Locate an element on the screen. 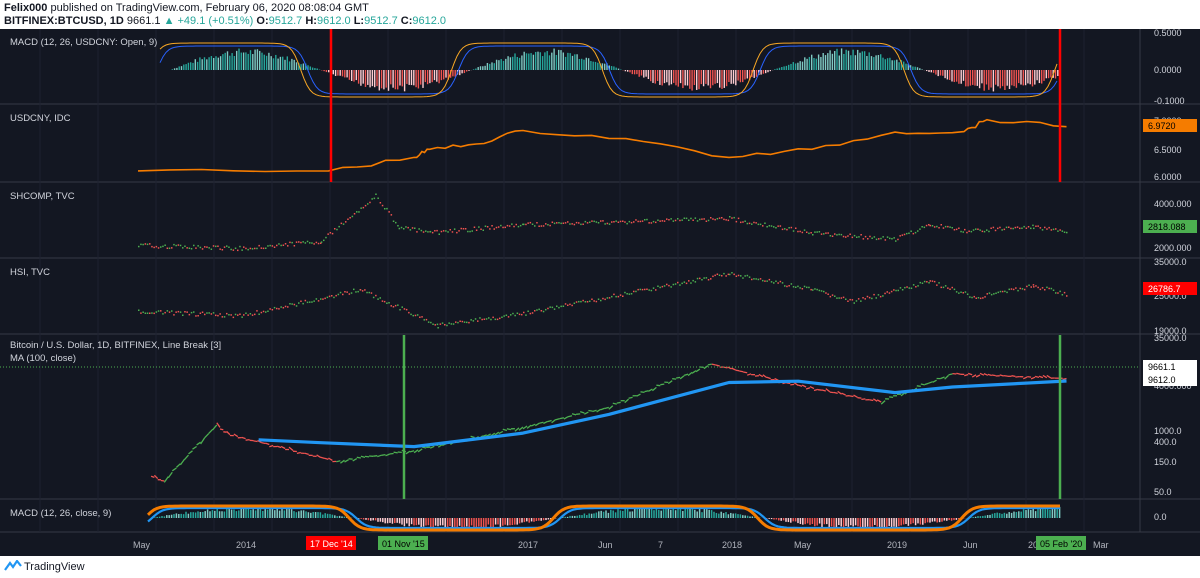 Image resolution: width=1200 pixels, height=578 pixels. footer-brand: TradingView is located at coordinates (54, 567).